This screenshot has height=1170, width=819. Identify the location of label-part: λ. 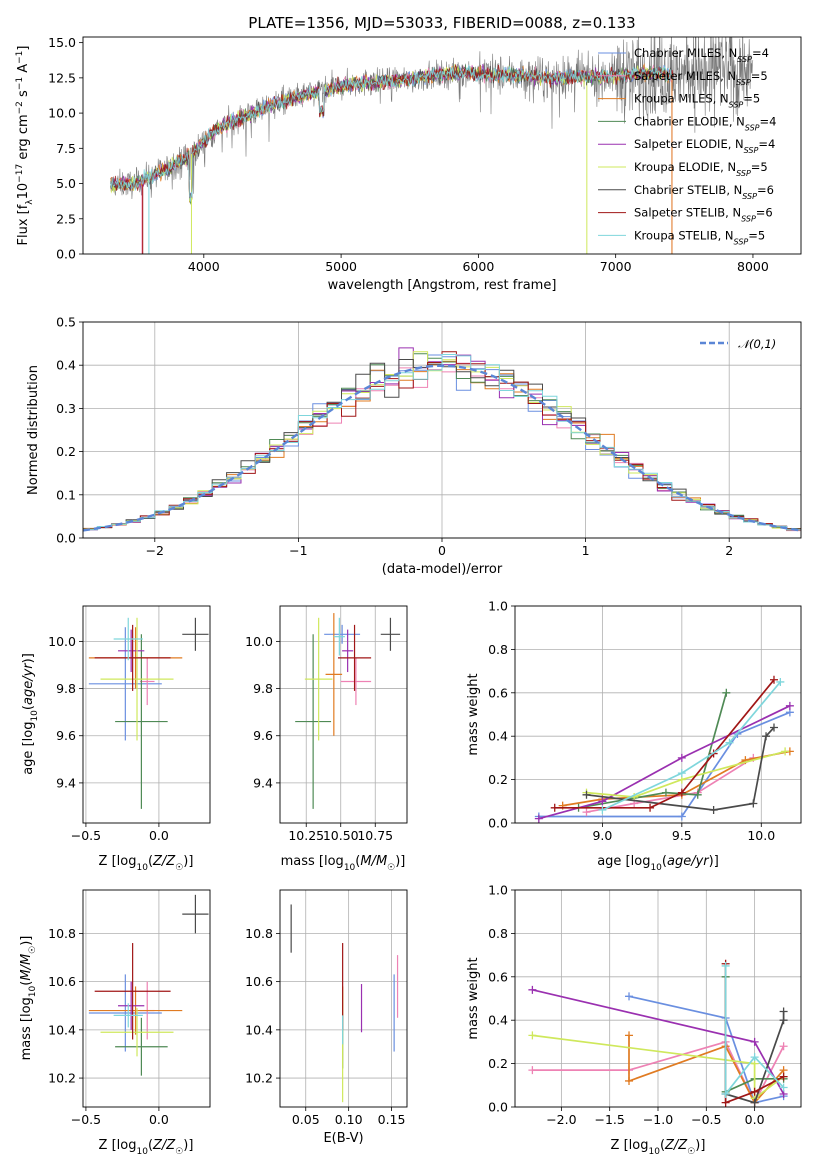
(30, 202).